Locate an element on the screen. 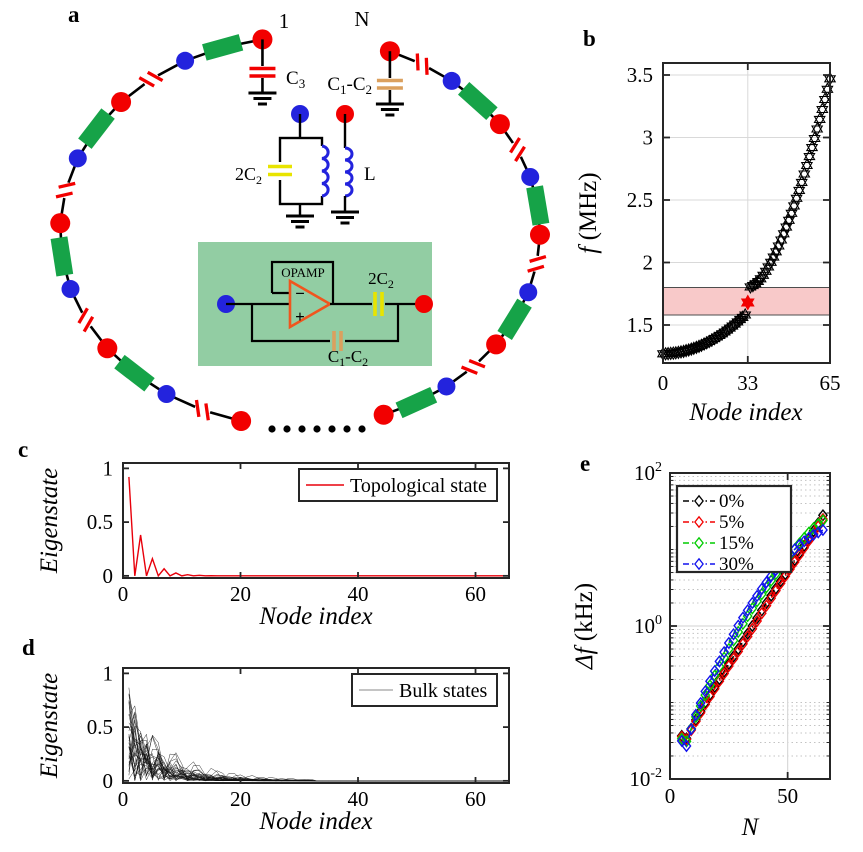 The height and width of the screenshot is (852, 863). legend-entry-label: 30% is located at coordinates (736, 564).